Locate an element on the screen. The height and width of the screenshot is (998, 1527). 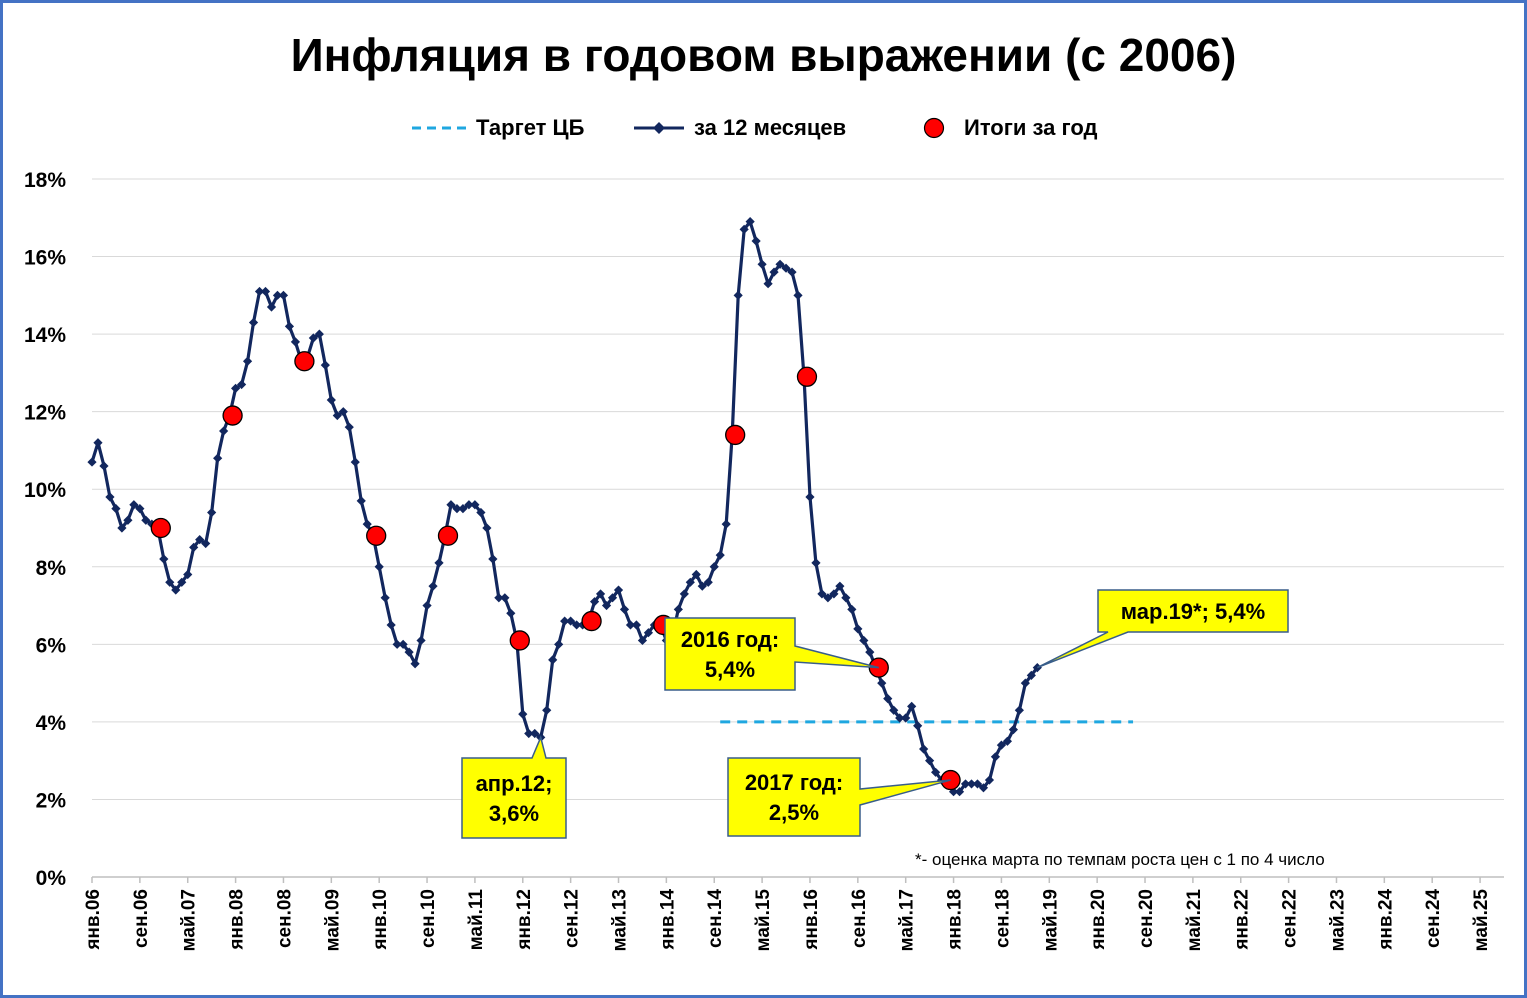
x-tick-label: май.25 is located at coordinates (1481, 920).